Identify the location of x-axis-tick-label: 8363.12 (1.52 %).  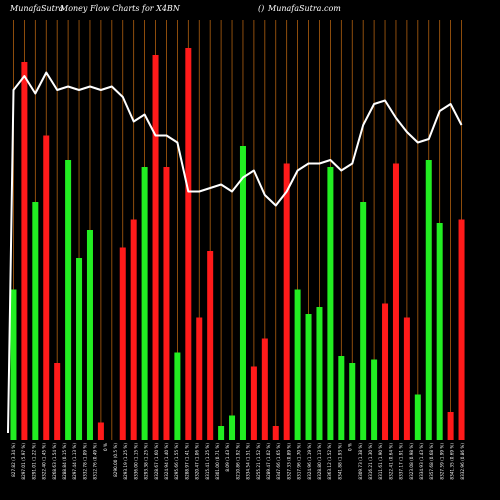
(329, 461).